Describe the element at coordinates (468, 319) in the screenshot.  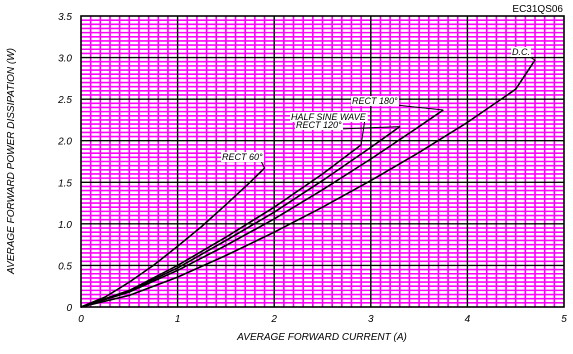
I see `x-tick-label: 4` at that location.